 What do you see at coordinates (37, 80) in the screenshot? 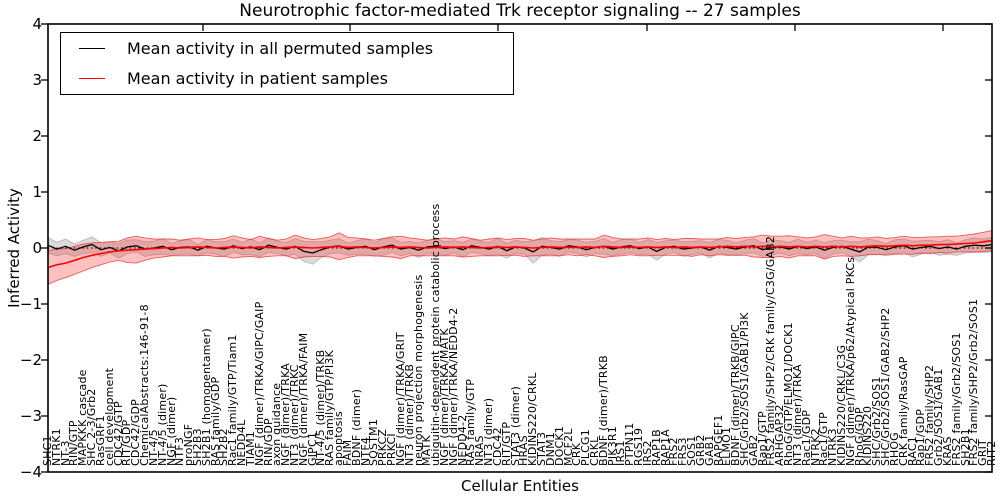
I see `y-tick-label: 3` at bounding box center [37, 80].